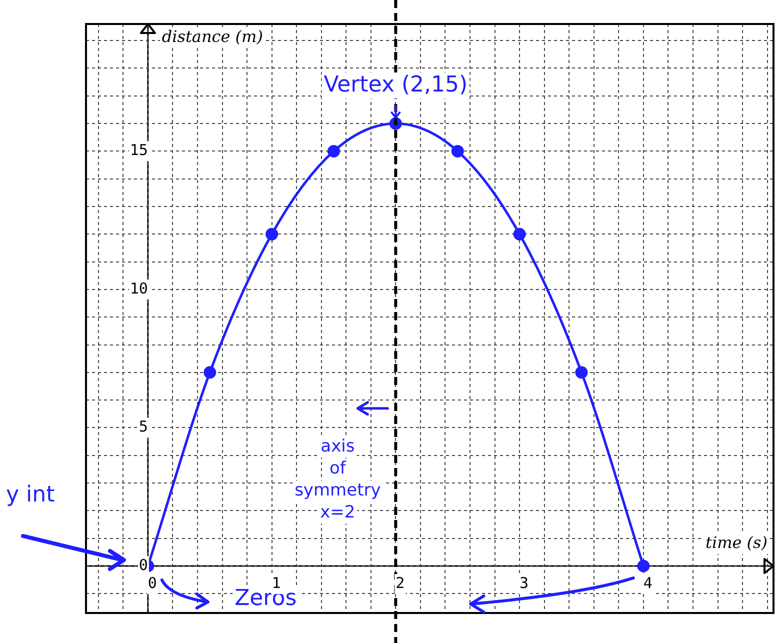 The image size is (781, 643). I want to click on x-tick-label: 1, so click(276, 583).